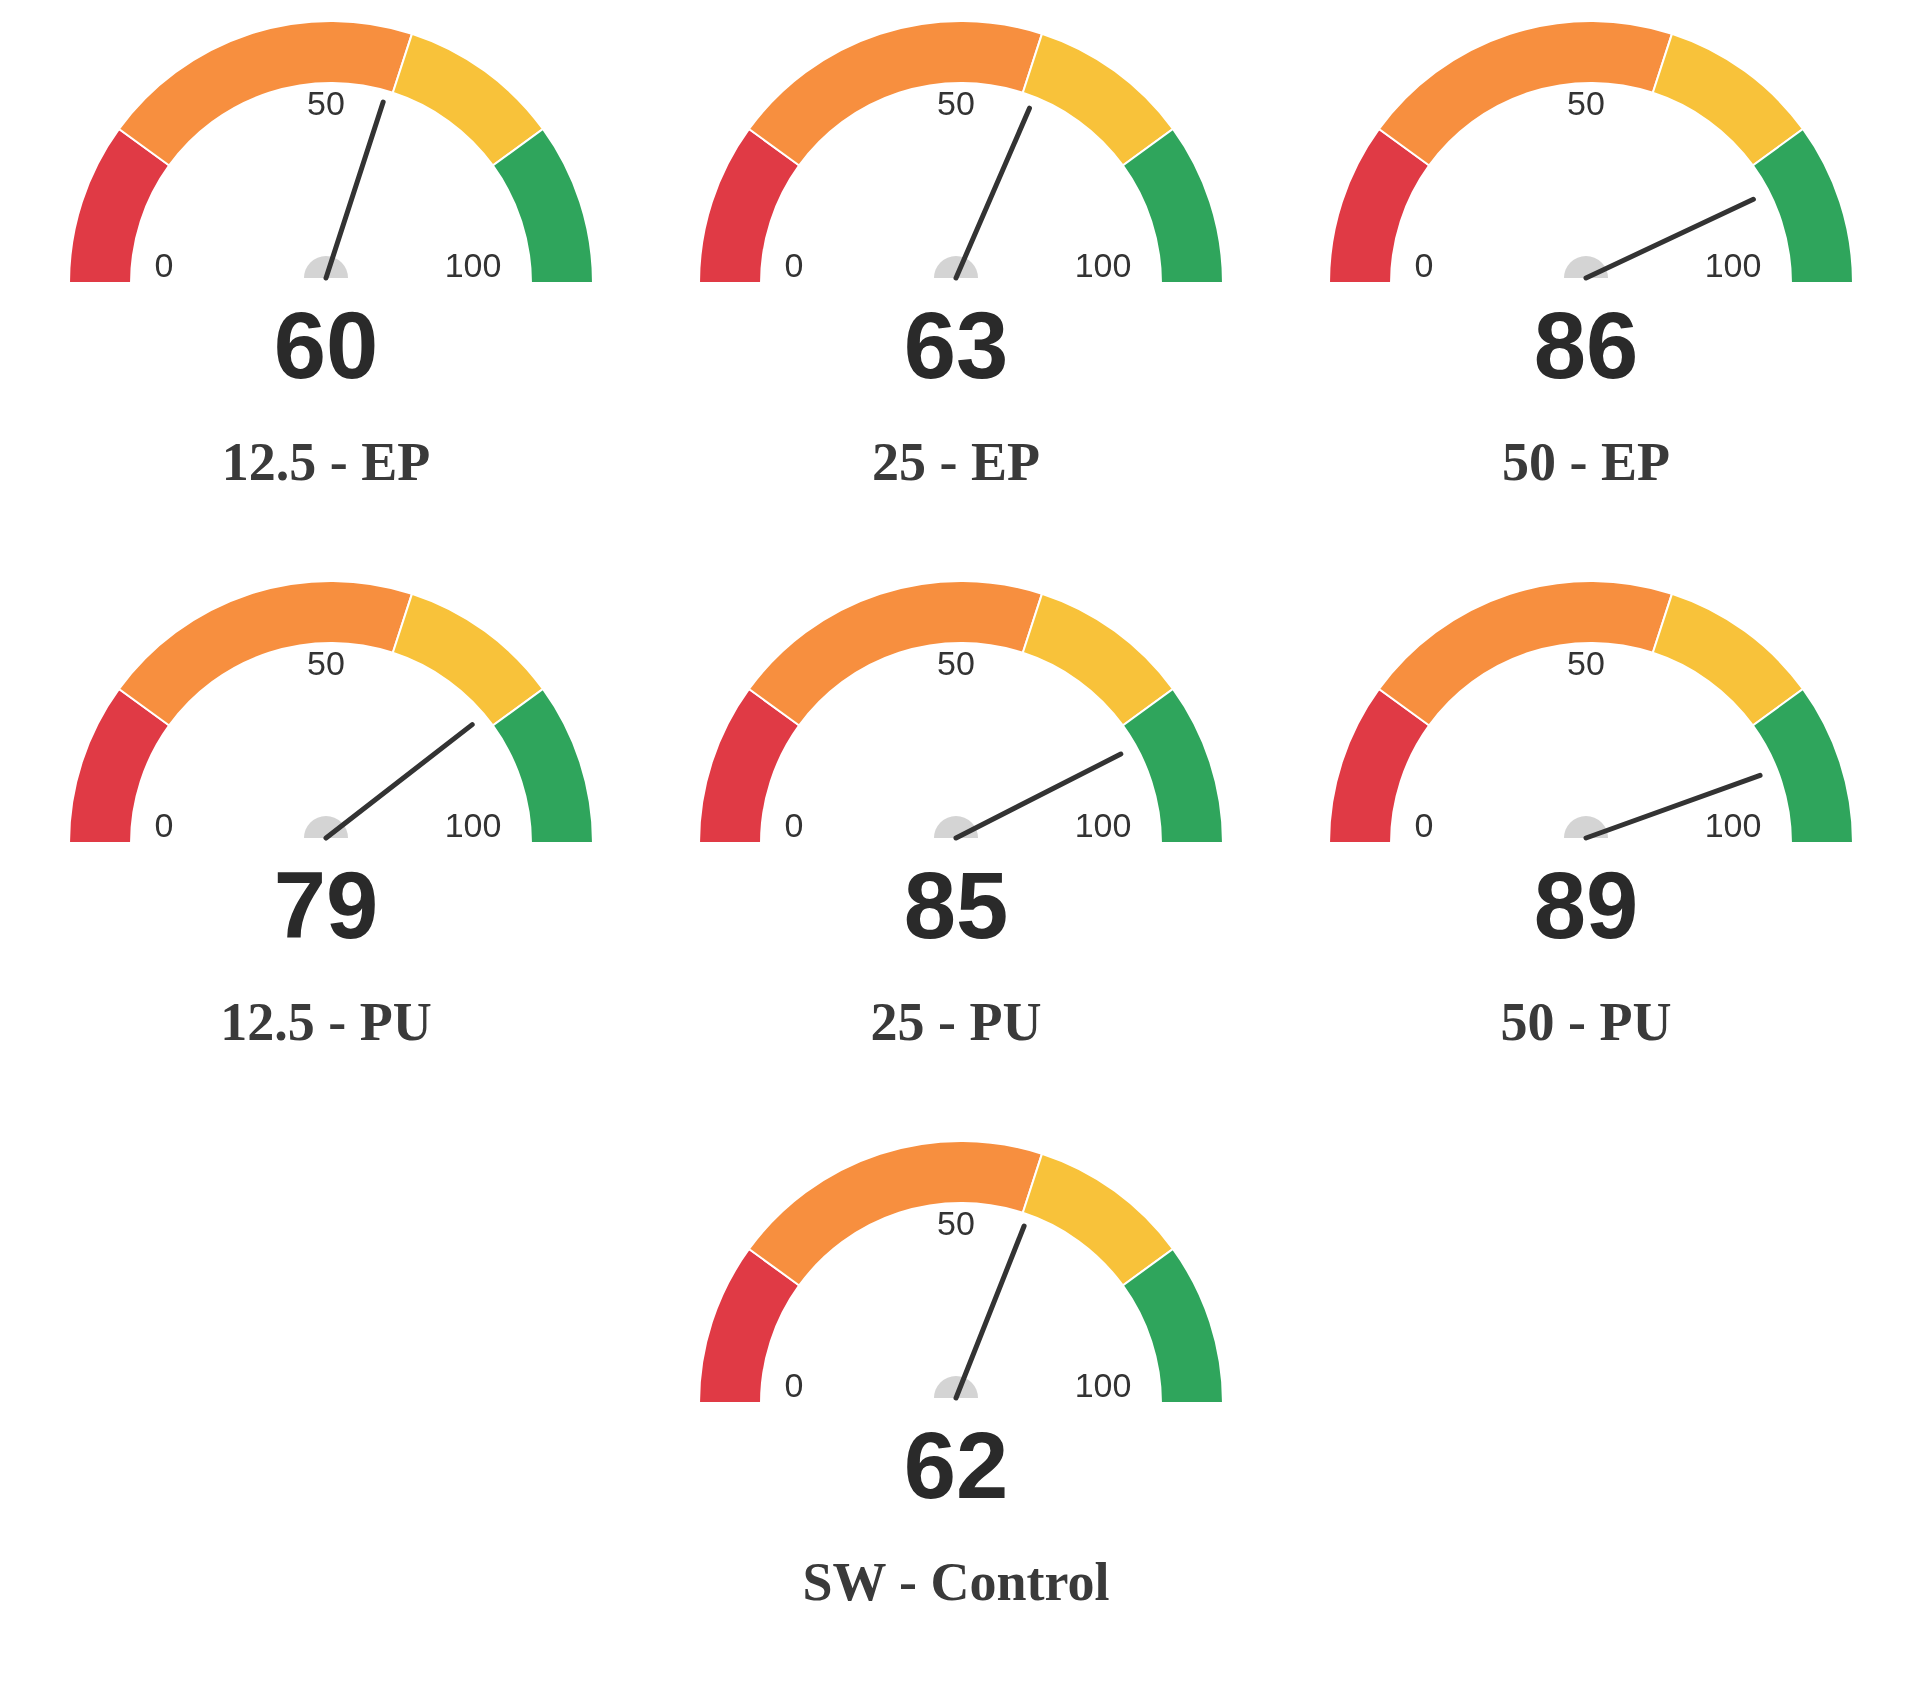 This screenshot has height=1702, width=1912. What do you see at coordinates (956, 345) in the screenshot?
I see `text: 63` at bounding box center [956, 345].